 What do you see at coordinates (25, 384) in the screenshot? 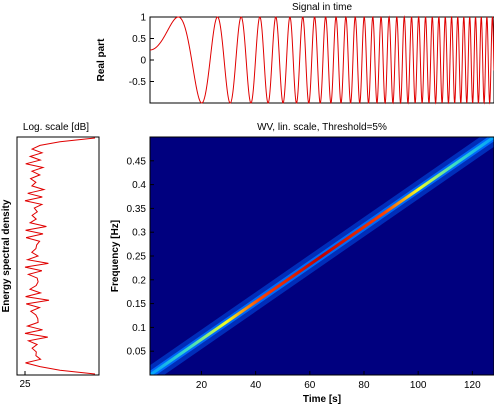
I see `esd-xtick-label: 25` at bounding box center [25, 384].